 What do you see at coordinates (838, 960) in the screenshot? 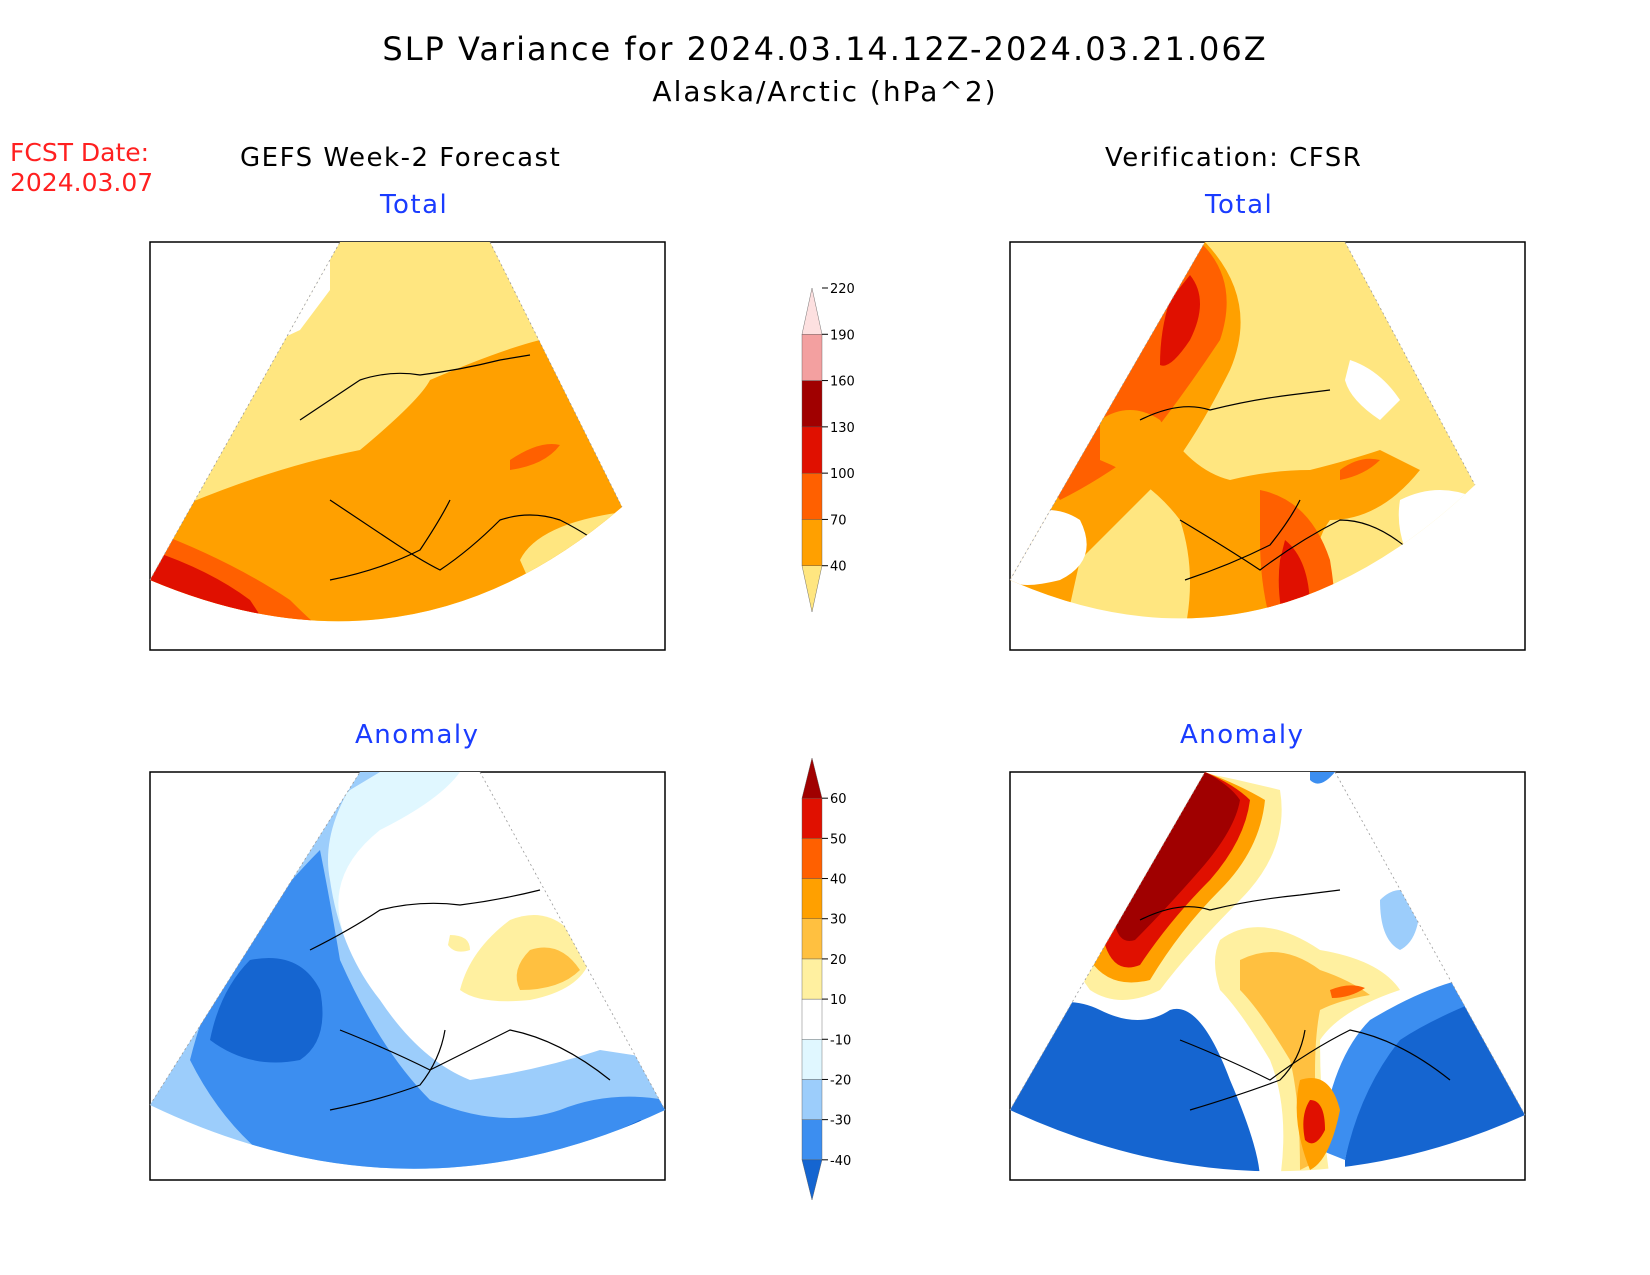
I see `colorbar-anomaly-label: 20` at bounding box center [838, 960].